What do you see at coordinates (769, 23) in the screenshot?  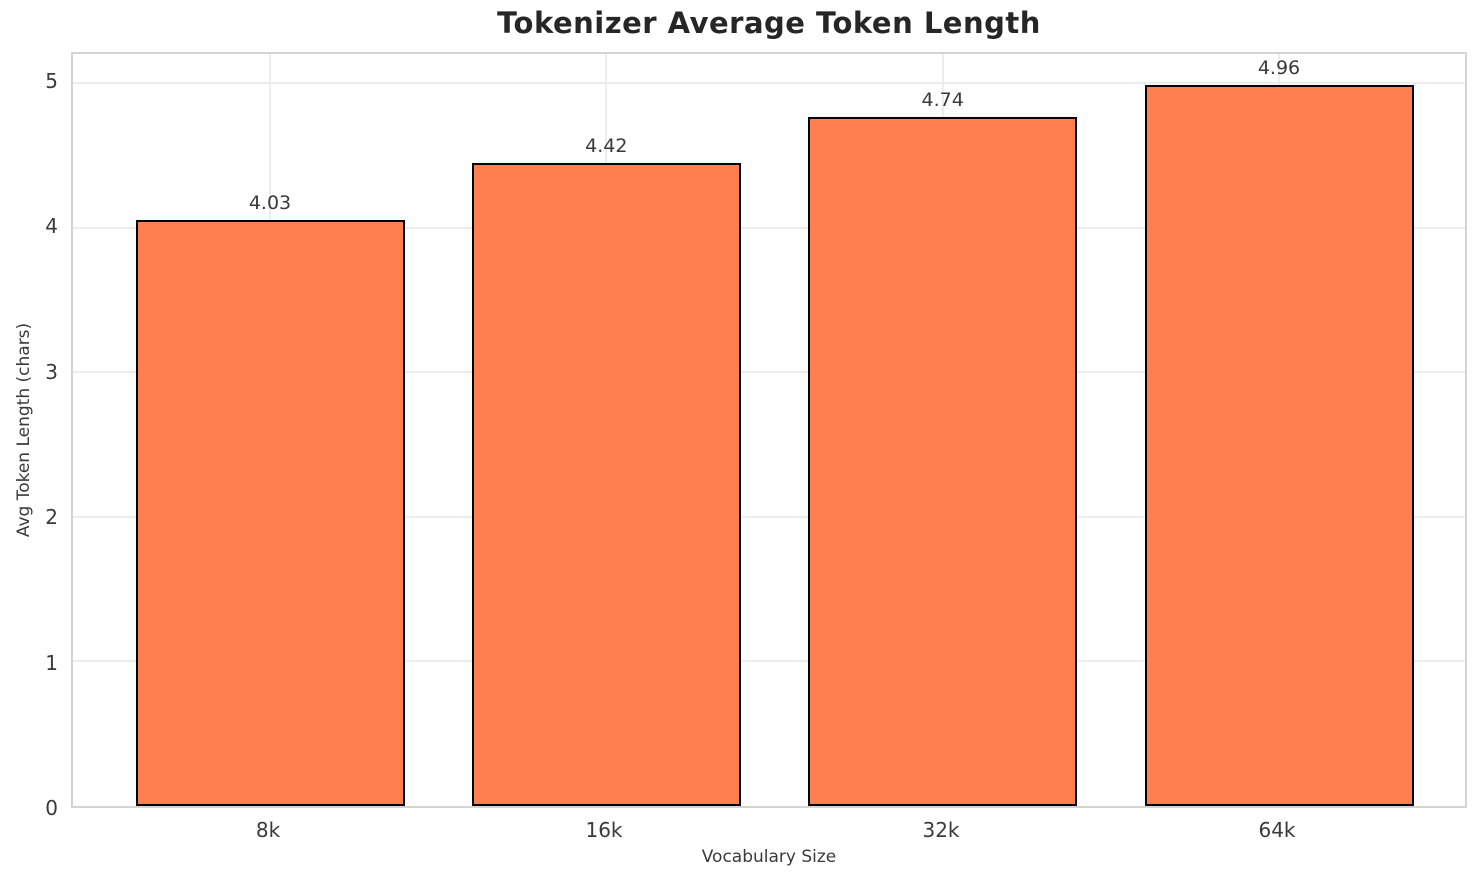 I see `chart-title: Tokenizer Average Token Length` at bounding box center [769, 23].